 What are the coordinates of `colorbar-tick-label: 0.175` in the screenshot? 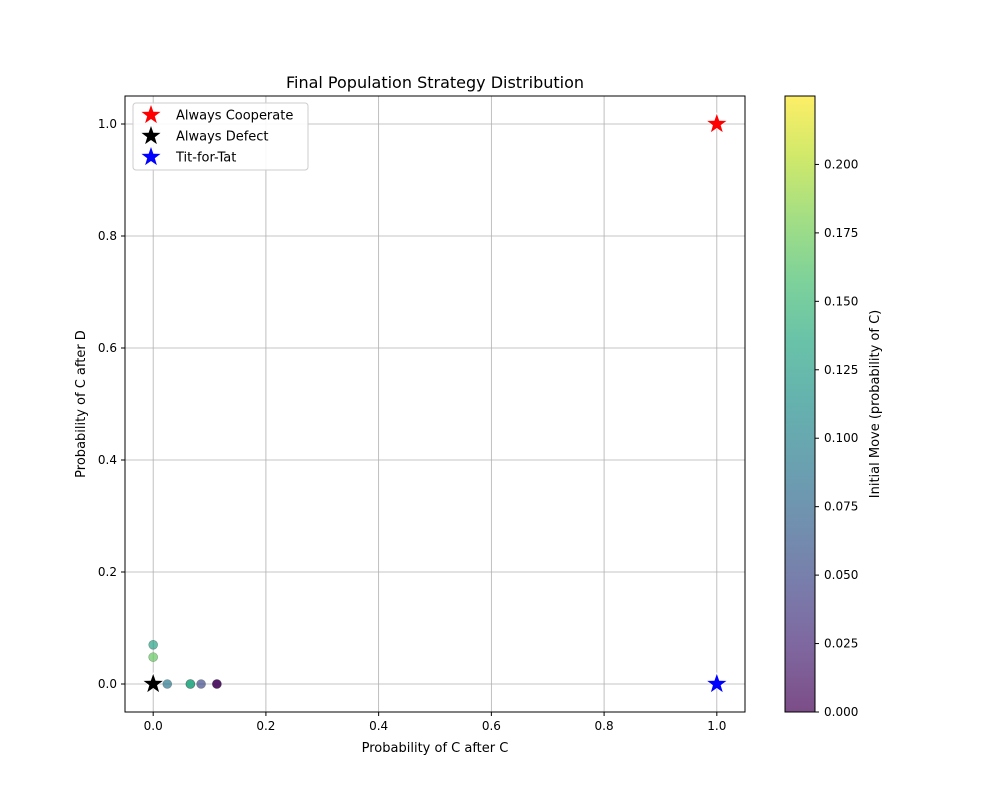 It's located at (841, 233).